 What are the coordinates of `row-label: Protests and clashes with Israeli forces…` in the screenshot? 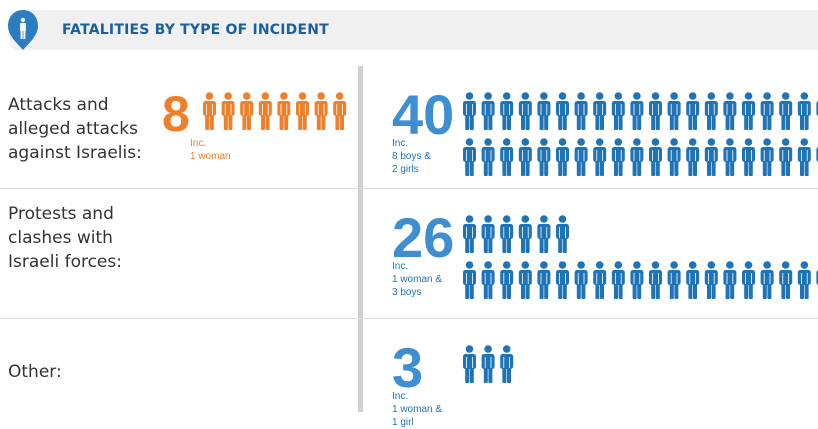 It's located at (65, 238).